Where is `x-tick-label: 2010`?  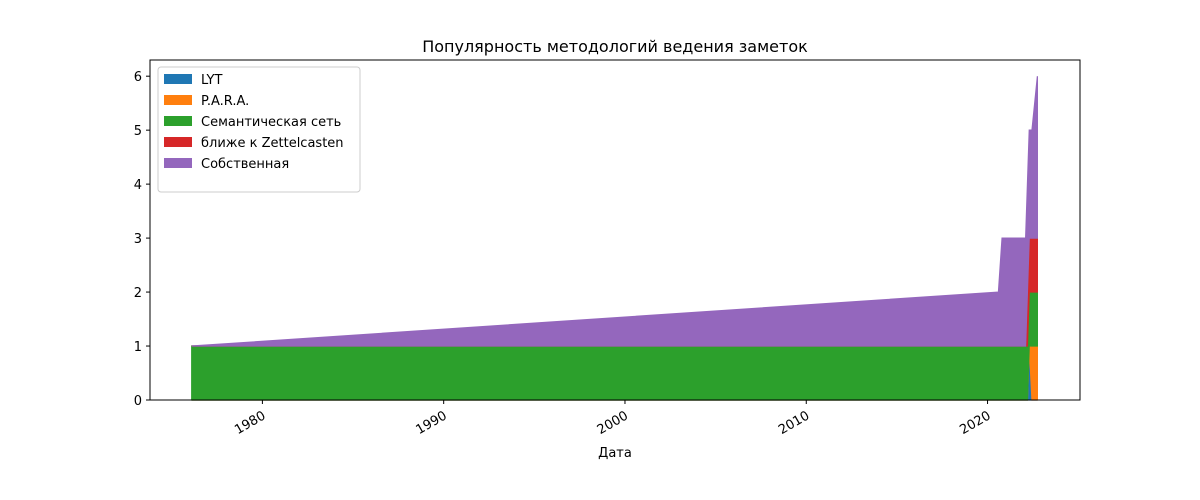 x-tick-label: 2010 is located at coordinates (794, 423).